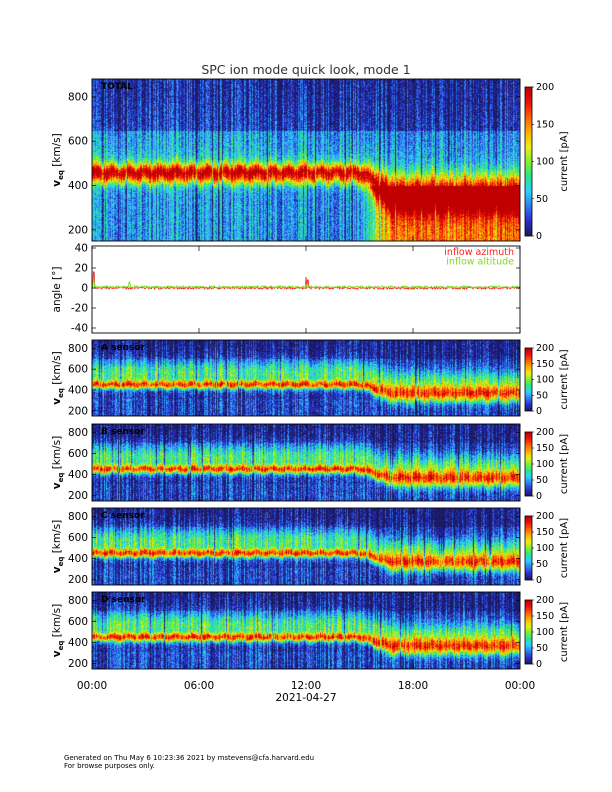 This screenshot has width=612, height=792. I want to click on figure-title: SPC ion mode quick look, mode 1, so click(305, 69).